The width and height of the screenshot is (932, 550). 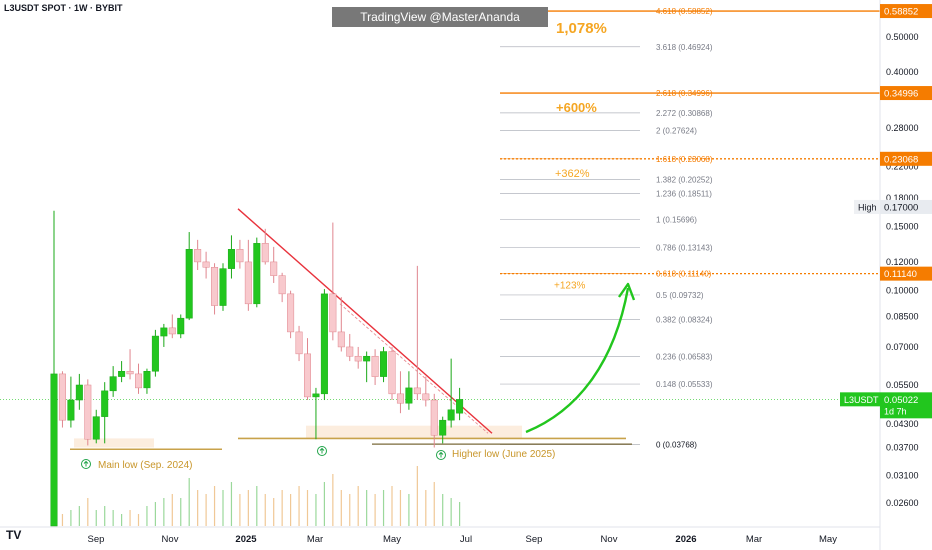 What do you see at coordinates (676, 220) in the screenshot?
I see `fib-level-label: 1 (0.15696)` at bounding box center [676, 220].